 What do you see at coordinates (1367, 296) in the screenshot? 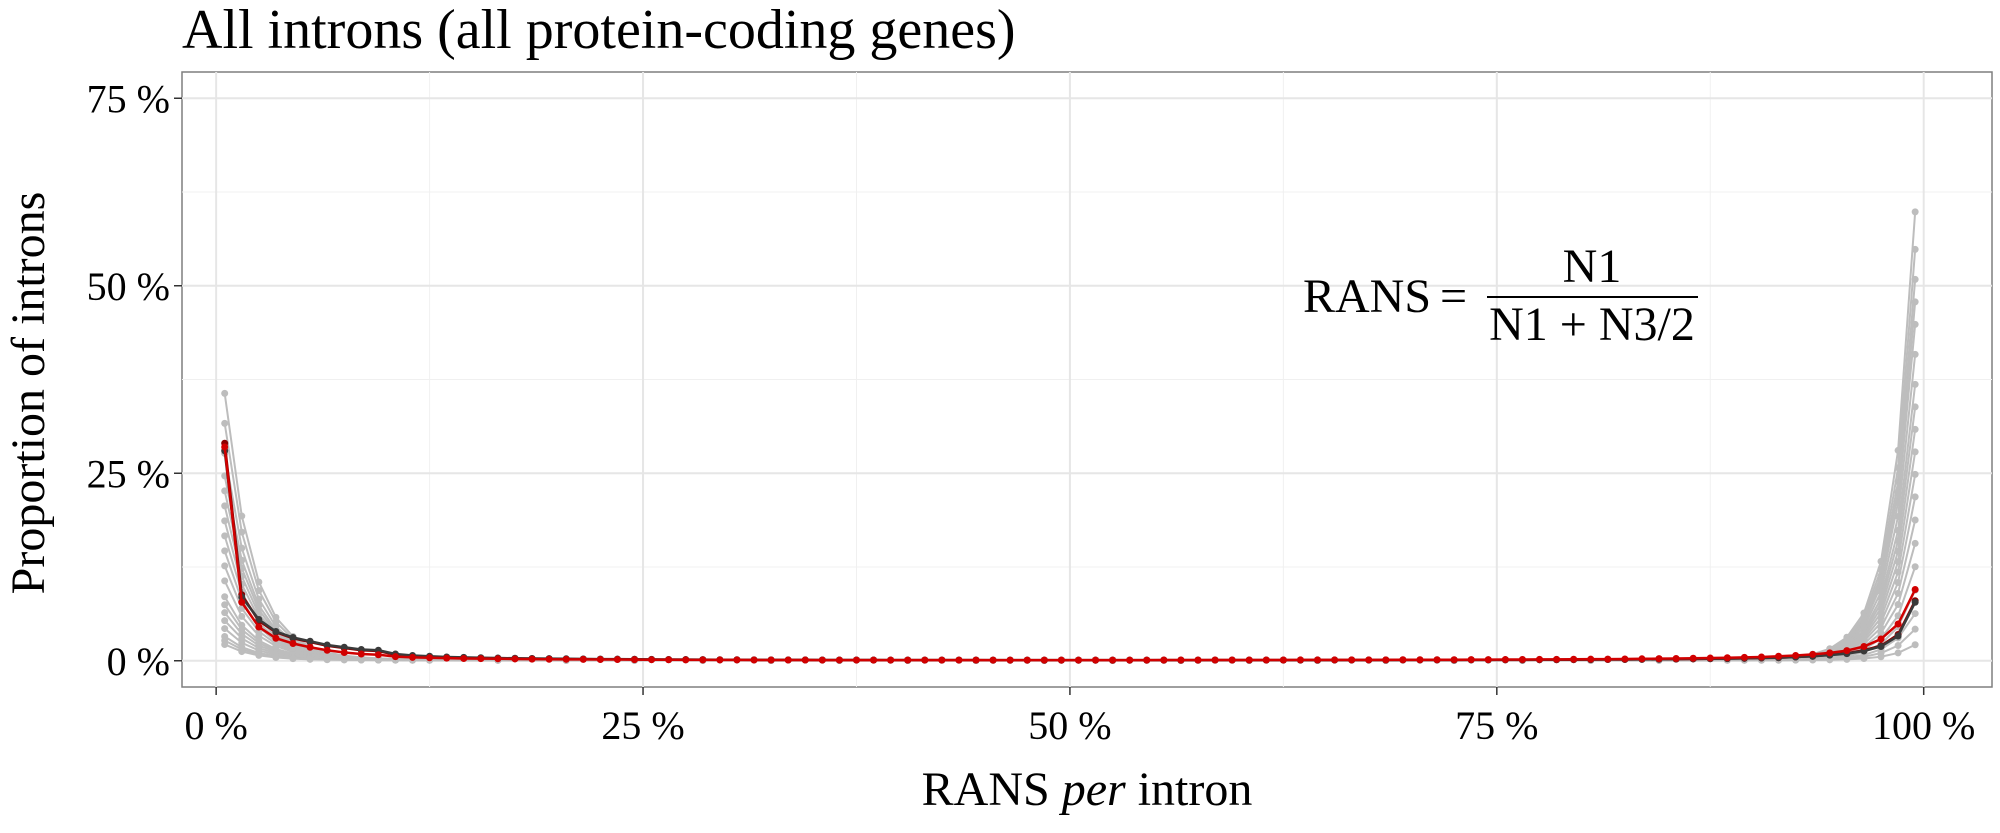
I see `formula-lhs: RANS` at bounding box center [1367, 296].